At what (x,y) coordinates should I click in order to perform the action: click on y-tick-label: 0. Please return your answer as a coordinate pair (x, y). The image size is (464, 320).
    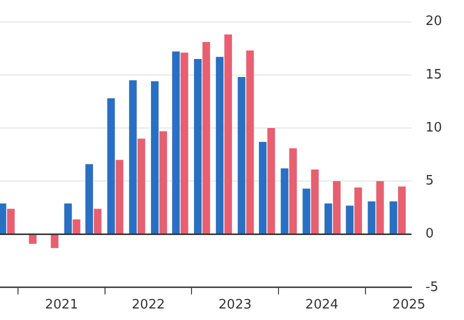
    Looking at the image, I should click on (429, 234).